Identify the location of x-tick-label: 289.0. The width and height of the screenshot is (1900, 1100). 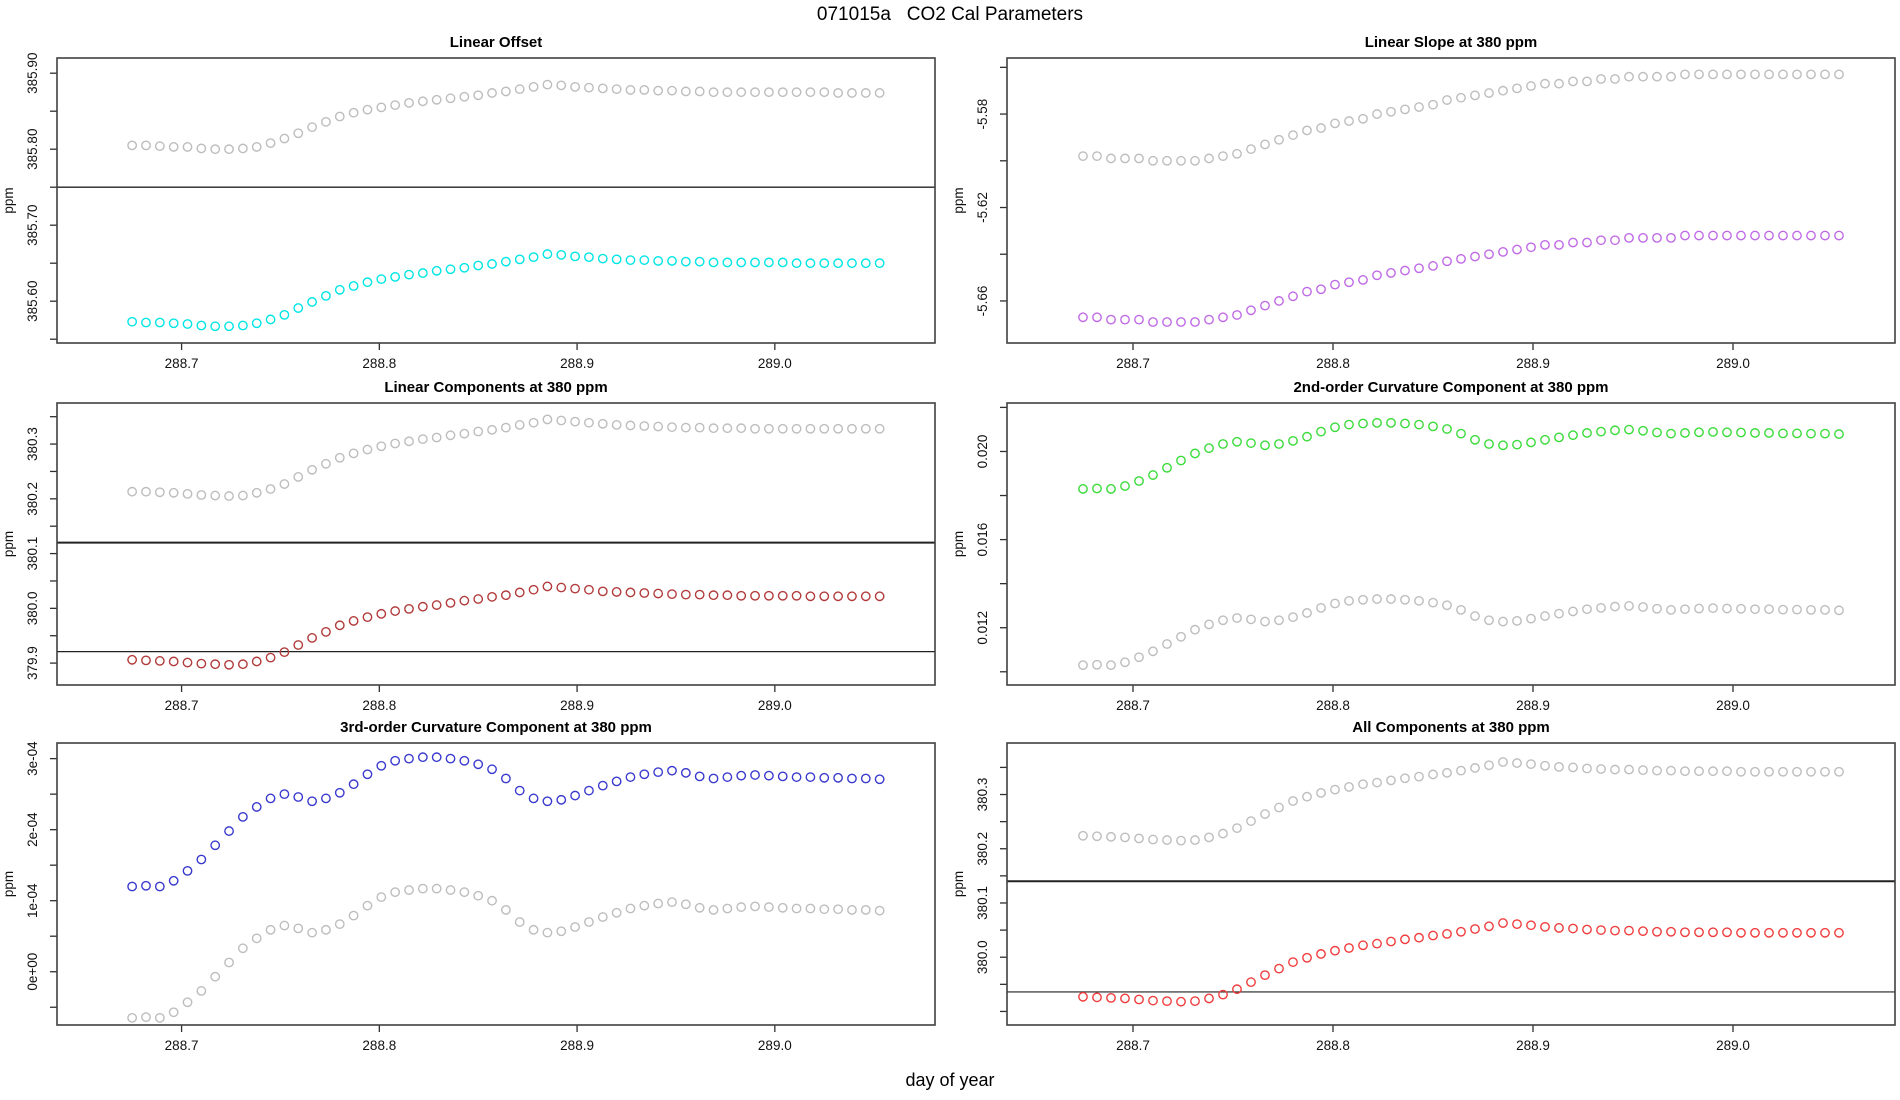
(1733, 1045).